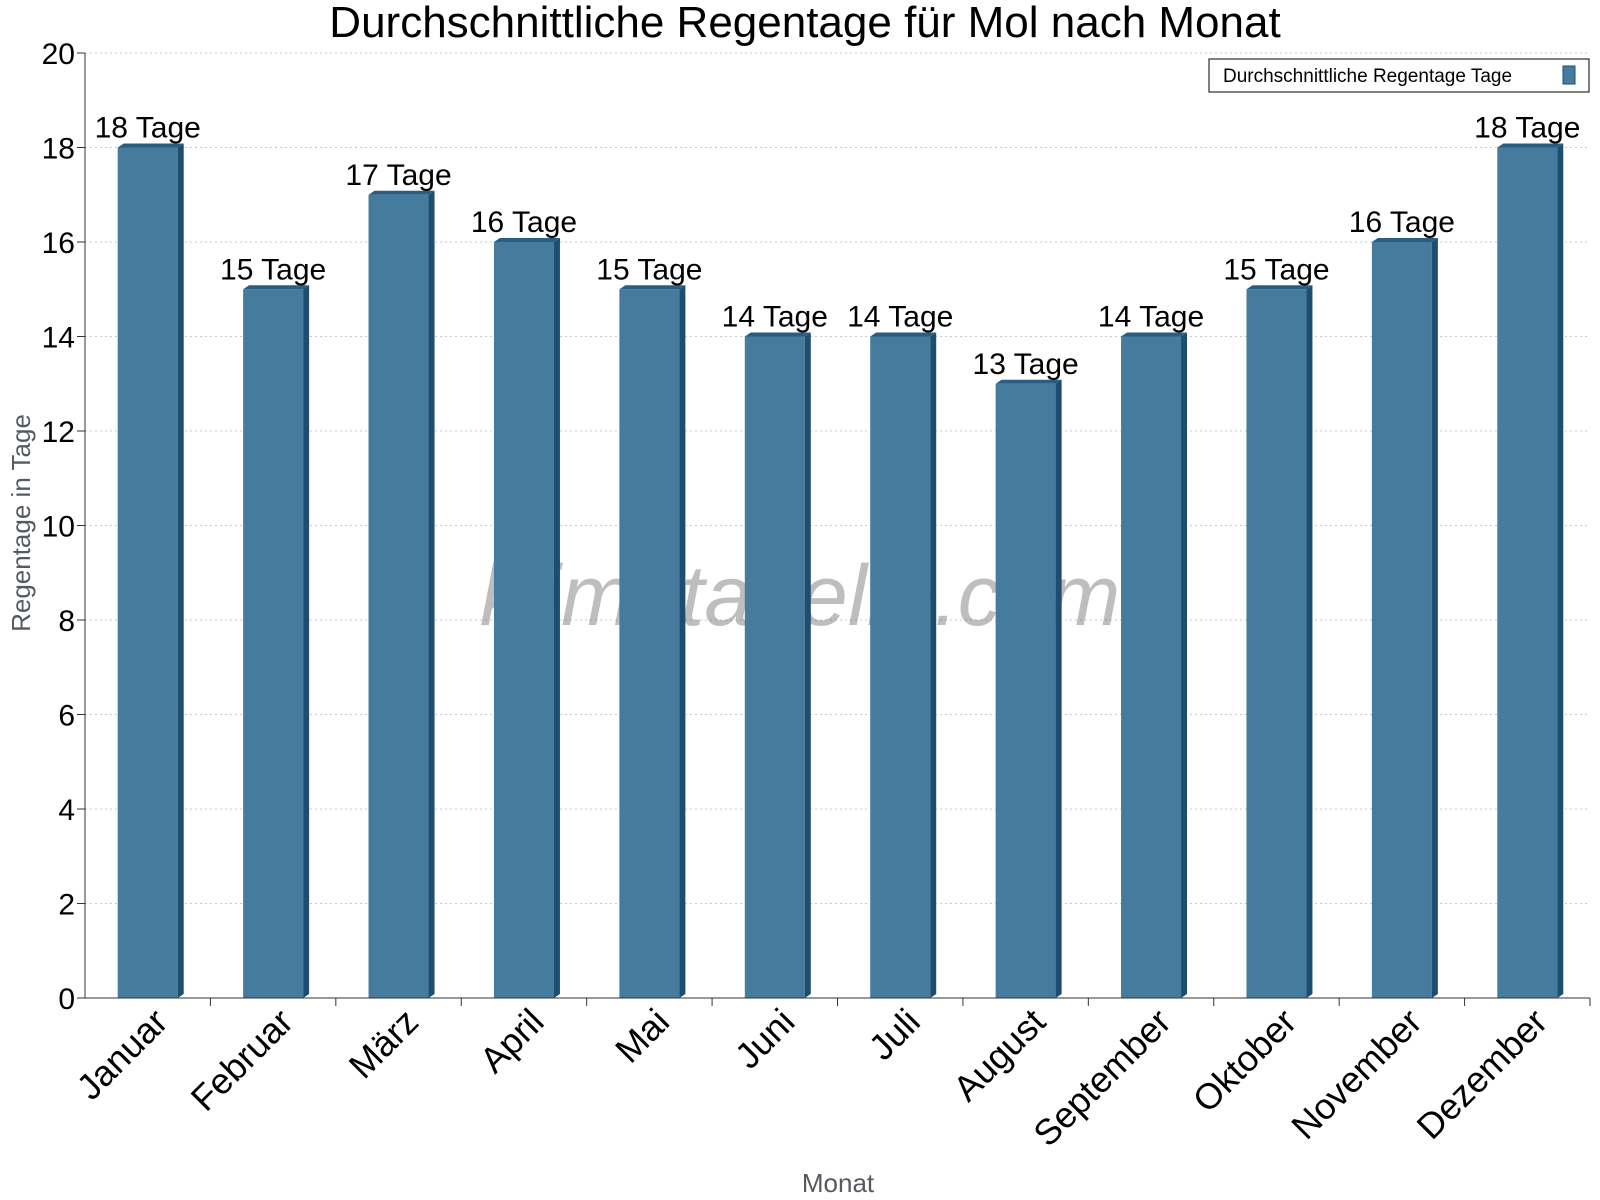 The width and height of the screenshot is (1600, 1200). Describe the element at coordinates (1482, 1074) in the screenshot. I see `x-tick-label: Dezember` at that location.